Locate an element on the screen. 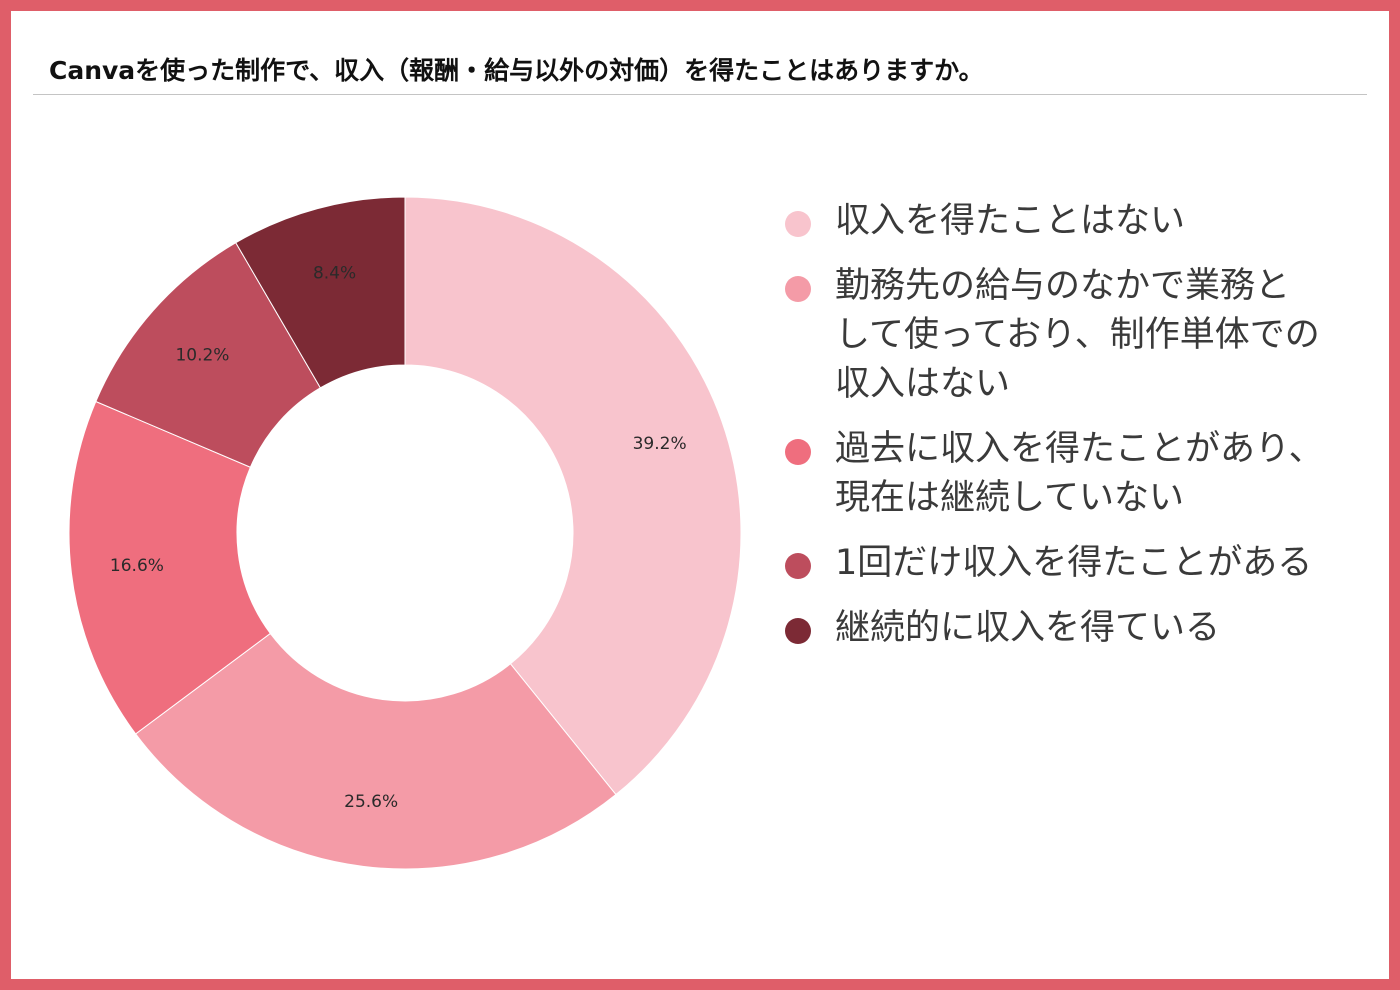  legend-item-3: 過去に収入を得たことがあり、 現在は継続していない is located at coordinates (1075, 474).